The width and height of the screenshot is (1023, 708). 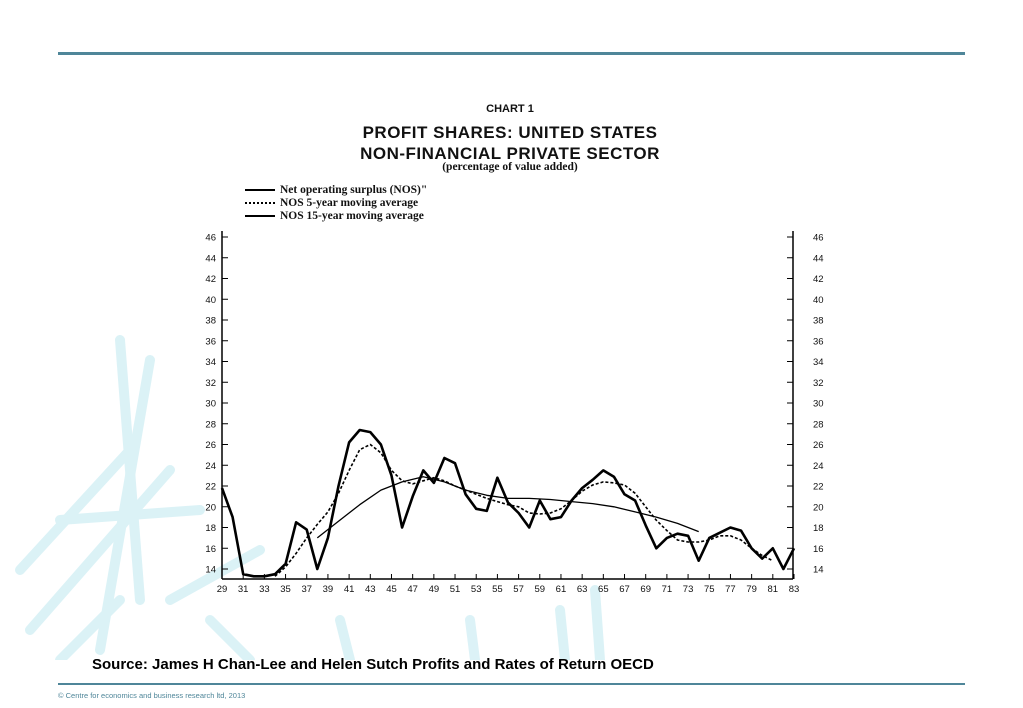 What do you see at coordinates (210, 549) in the screenshot?
I see `y-tick-label-left: 16` at bounding box center [210, 549].